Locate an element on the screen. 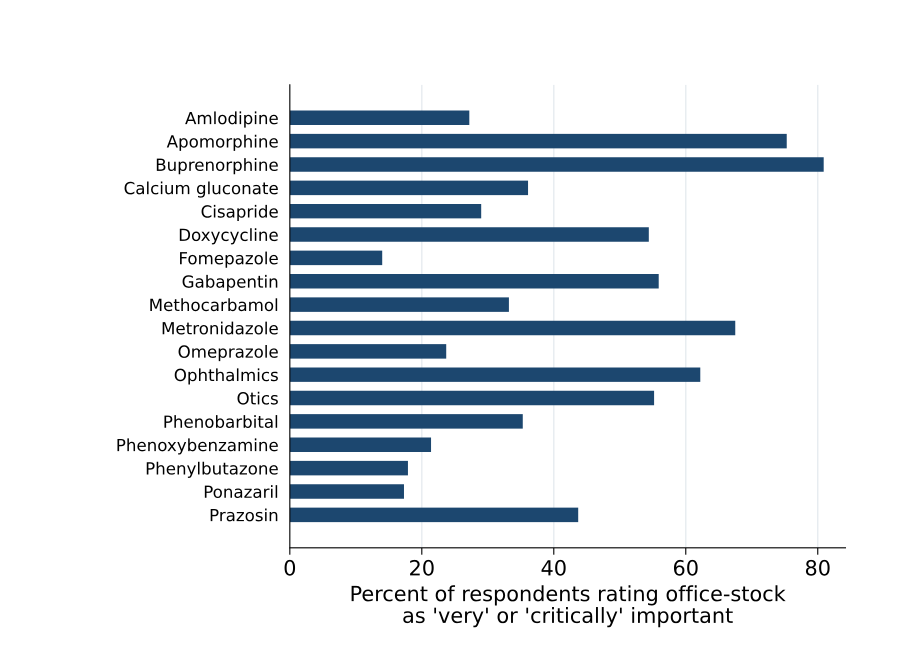 This screenshot has height=668, width=923. x-axis-title: Percent of respondents rating office-stock as 'very' or 'critically' important is located at coordinates (569, 606).